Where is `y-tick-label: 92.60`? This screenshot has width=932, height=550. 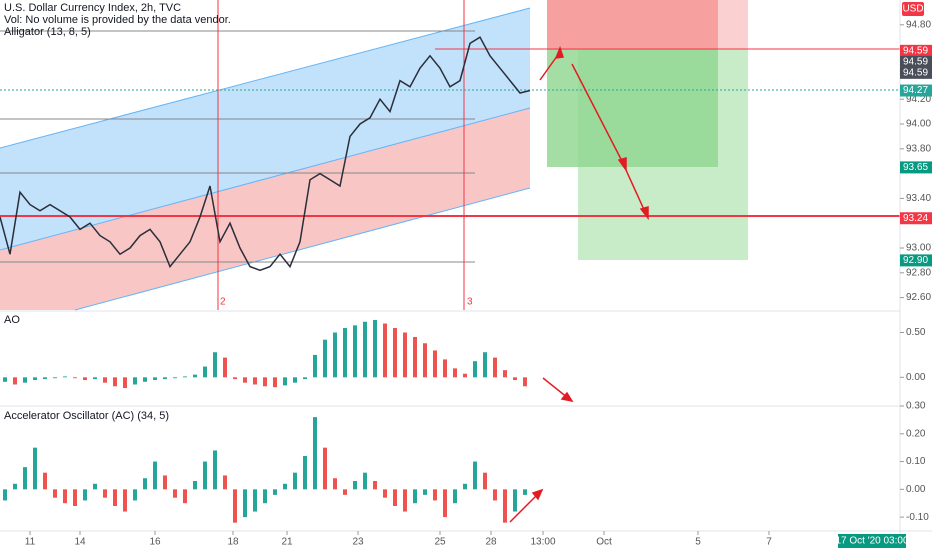
y-tick-label: 92.60 is located at coordinates (918, 297).